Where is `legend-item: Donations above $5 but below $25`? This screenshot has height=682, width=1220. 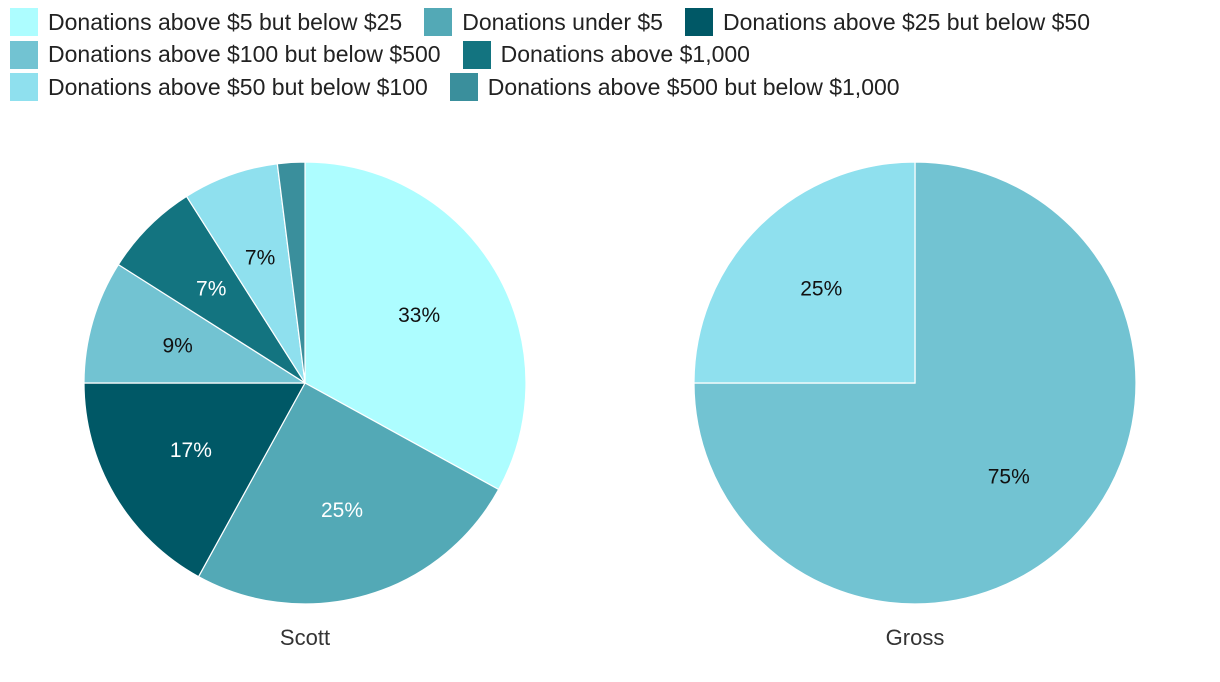
legend-item: Donations above $5 but below $25 is located at coordinates (206, 22).